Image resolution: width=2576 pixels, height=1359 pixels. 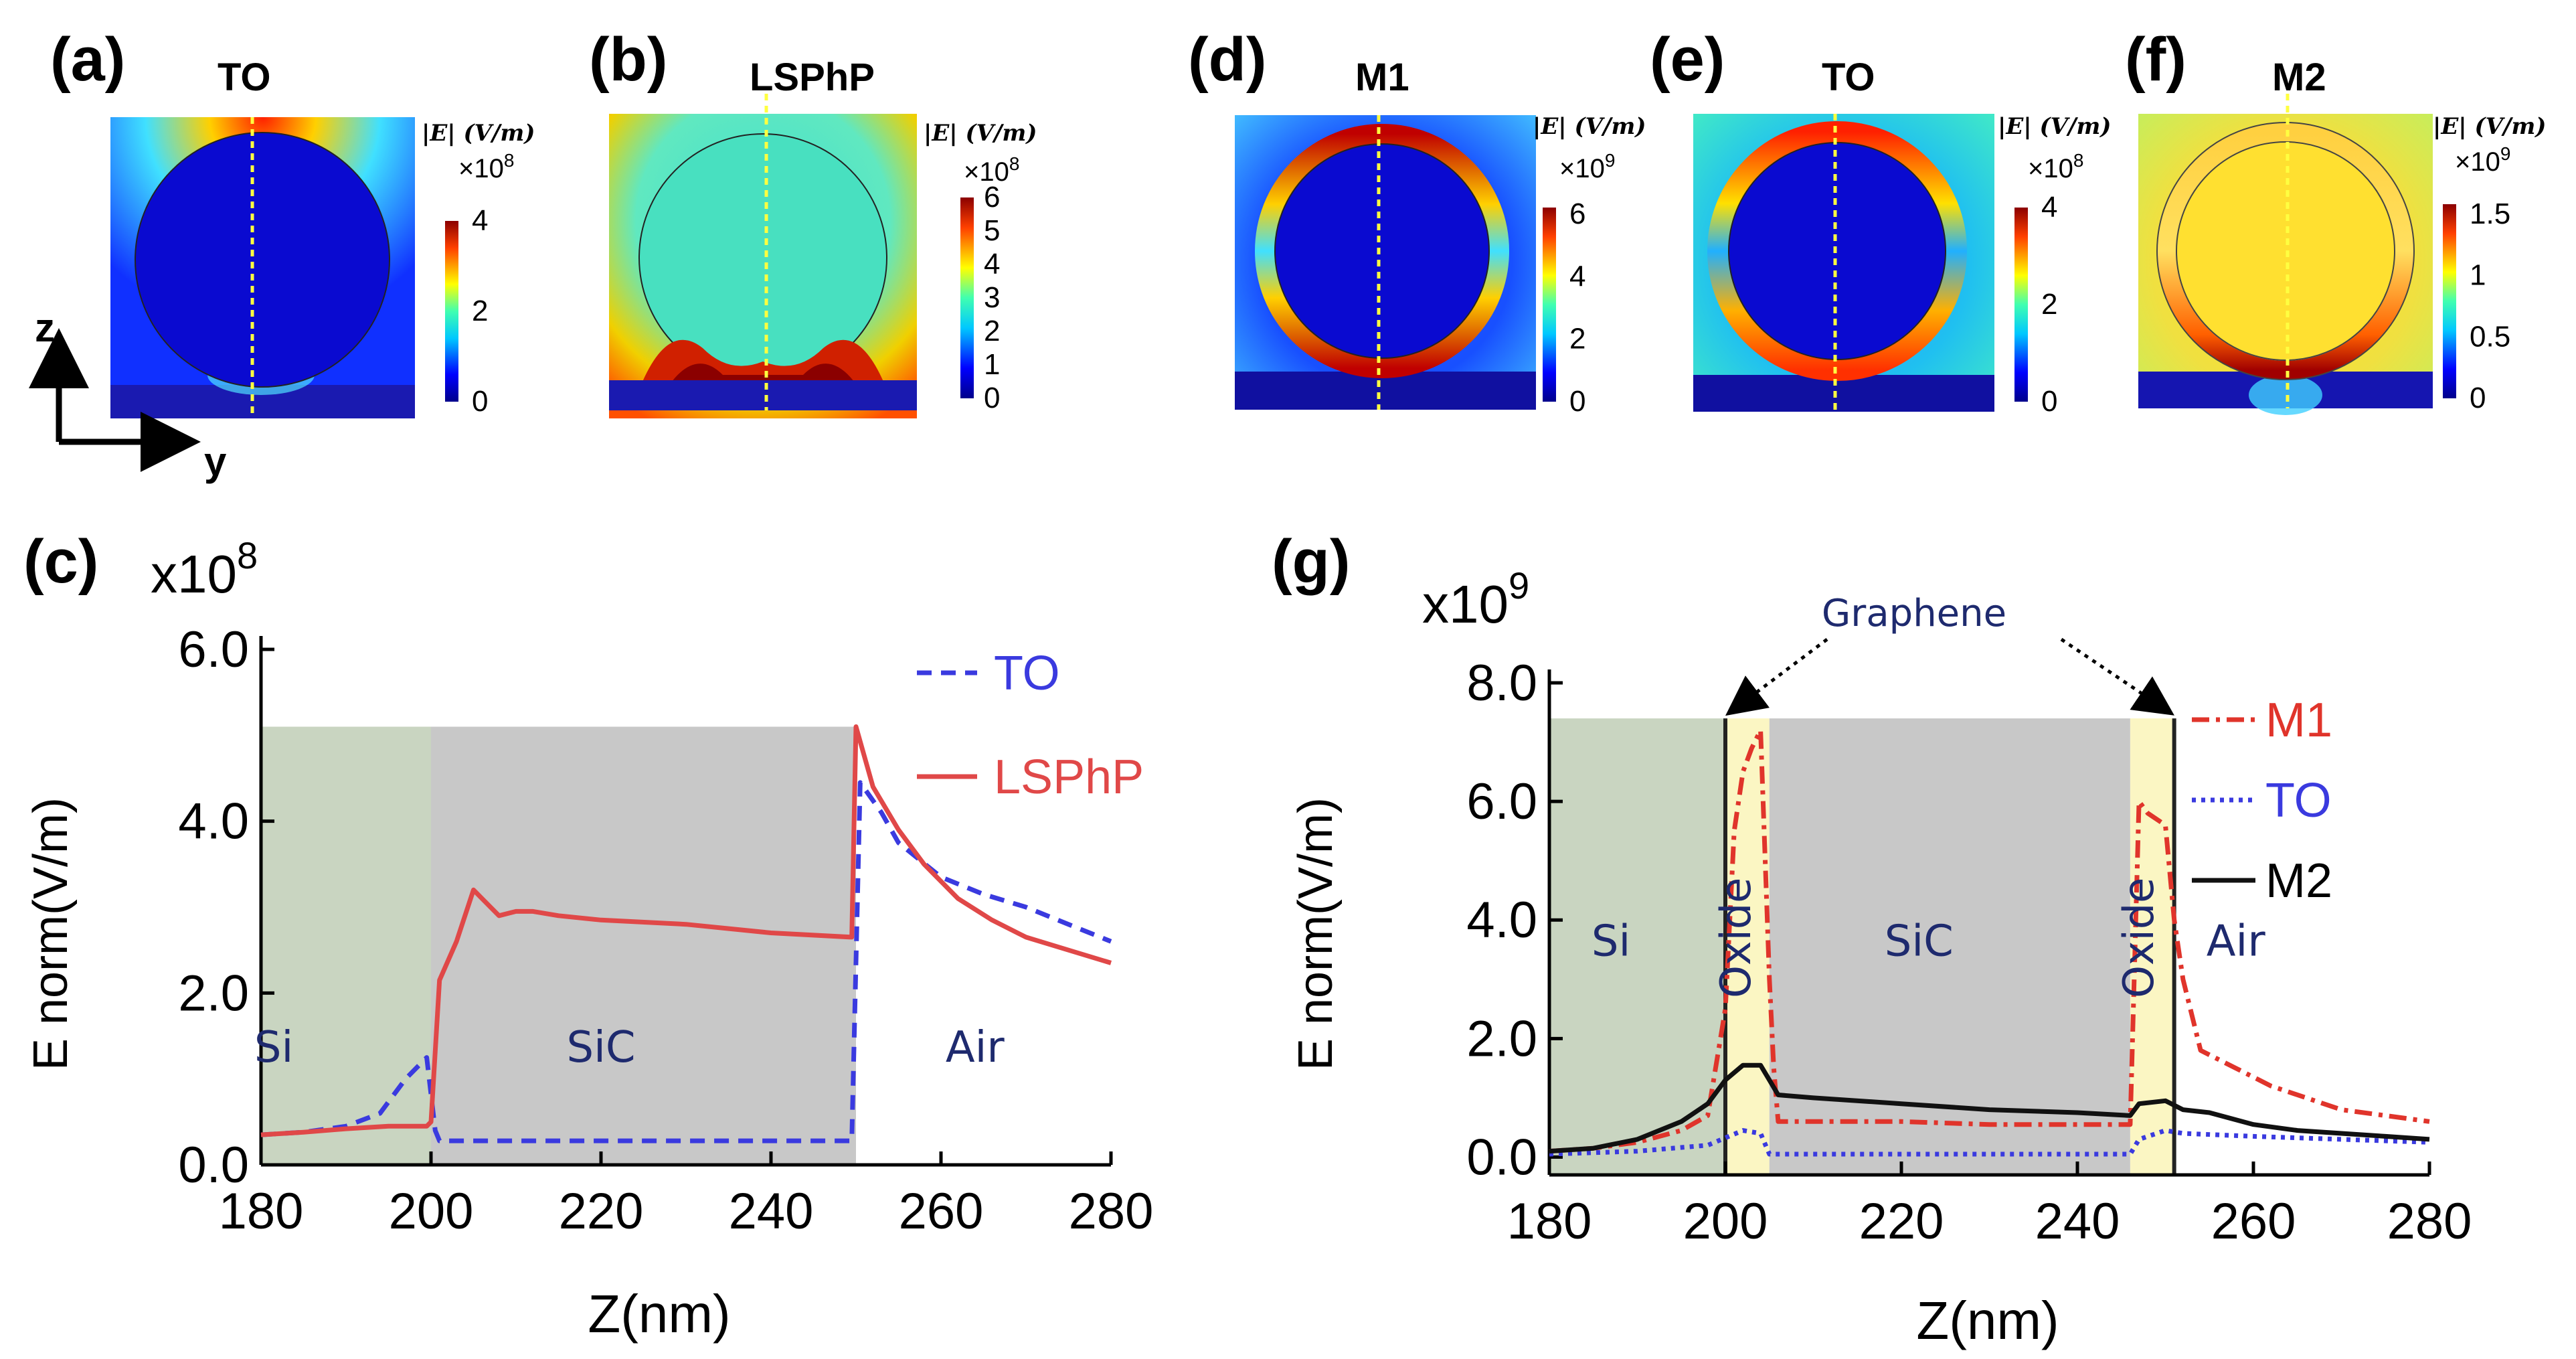 What do you see at coordinates (2077, 1221) in the screenshot?
I see `x-tick-label: 240` at bounding box center [2077, 1221].